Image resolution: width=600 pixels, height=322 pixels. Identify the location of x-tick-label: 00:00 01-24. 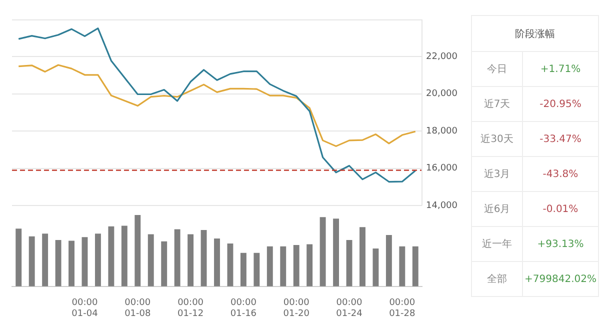
(349, 308).